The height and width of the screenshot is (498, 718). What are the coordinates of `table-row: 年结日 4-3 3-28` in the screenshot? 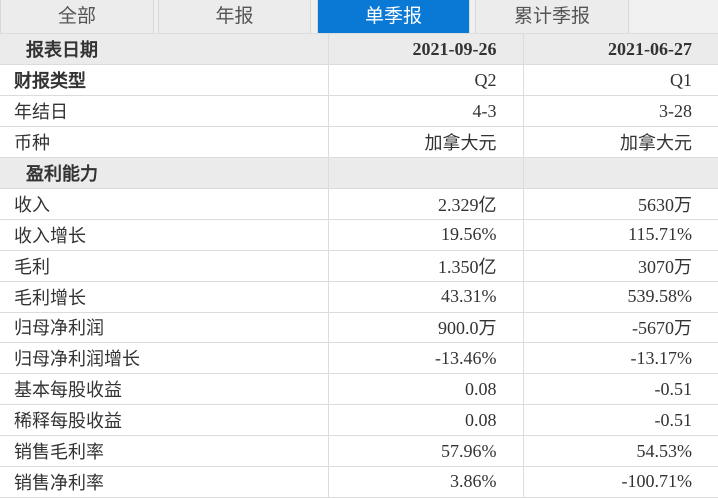 It's located at (359, 111).